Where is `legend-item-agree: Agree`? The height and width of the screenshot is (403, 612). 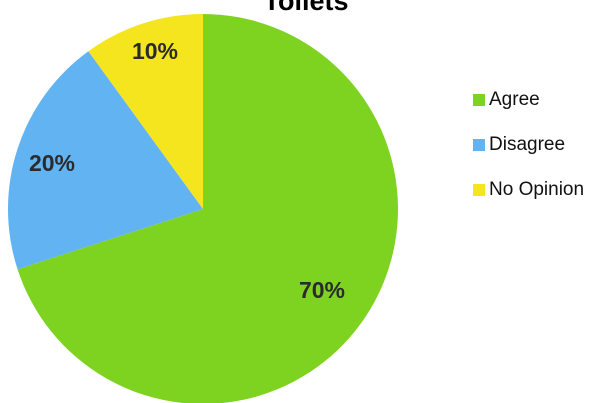
legend-item-agree: Agree is located at coordinates (528, 99).